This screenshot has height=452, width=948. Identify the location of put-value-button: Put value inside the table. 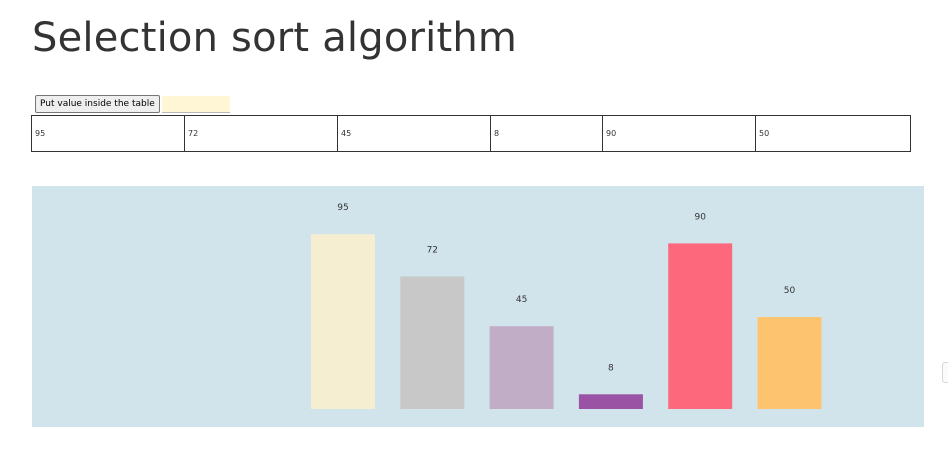
(97, 104).